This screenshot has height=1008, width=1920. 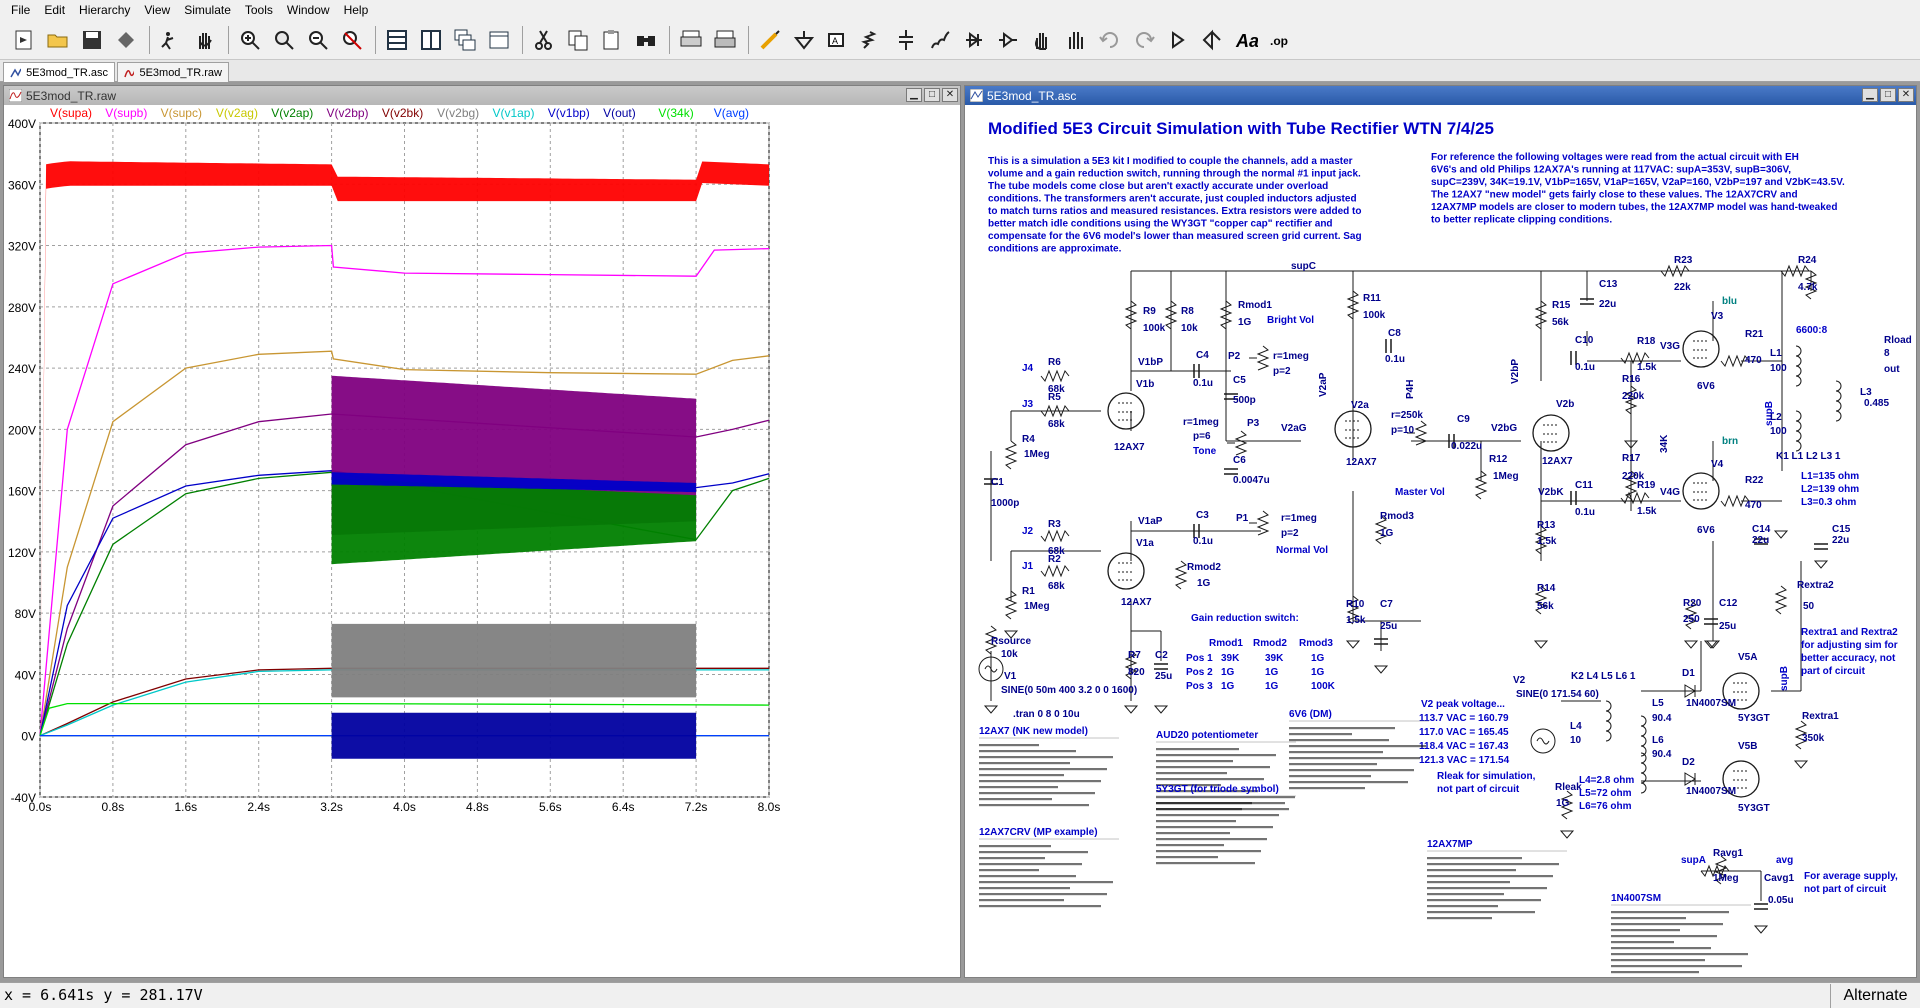 I want to click on model-heading: AUD20 potentiometer, so click(x=1207, y=735).